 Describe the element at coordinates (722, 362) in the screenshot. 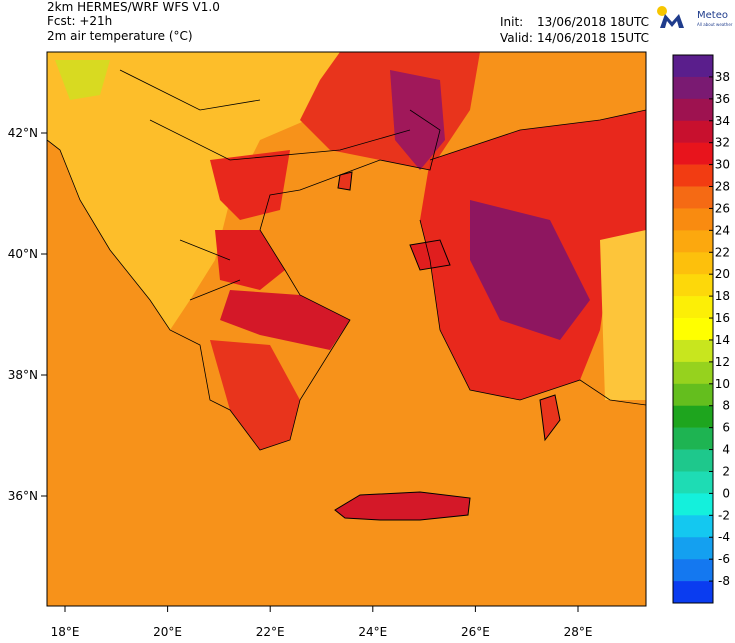

I see `colorbar-label: 12` at that location.